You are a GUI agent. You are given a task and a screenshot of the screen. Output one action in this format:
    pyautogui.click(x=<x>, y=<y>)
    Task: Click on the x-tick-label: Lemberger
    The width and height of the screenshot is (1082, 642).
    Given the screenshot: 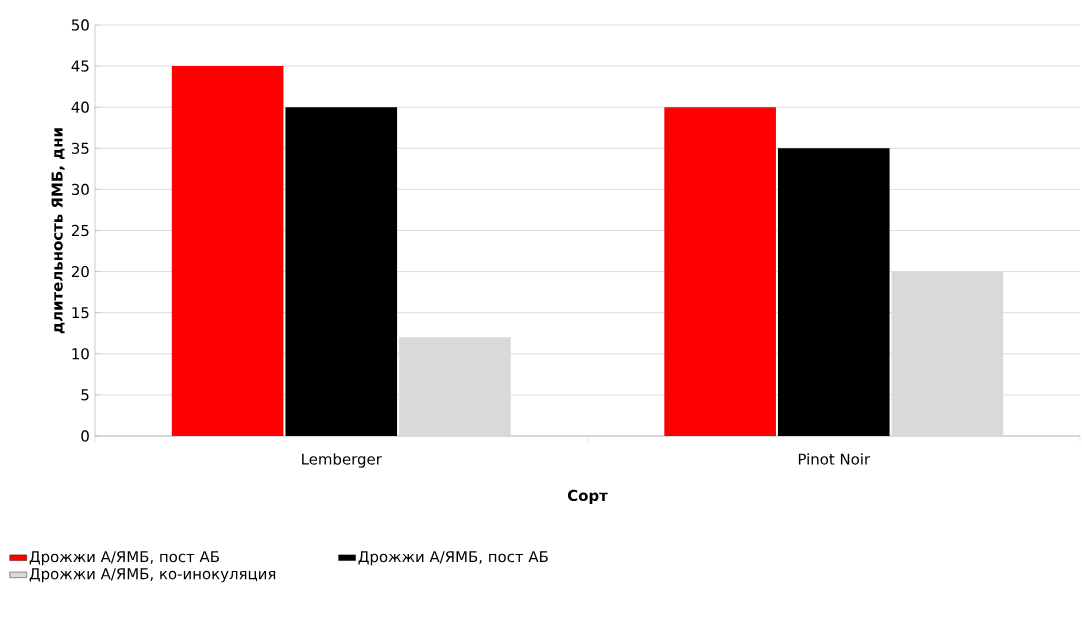 What is the action you would take?
    pyautogui.click(x=342, y=460)
    